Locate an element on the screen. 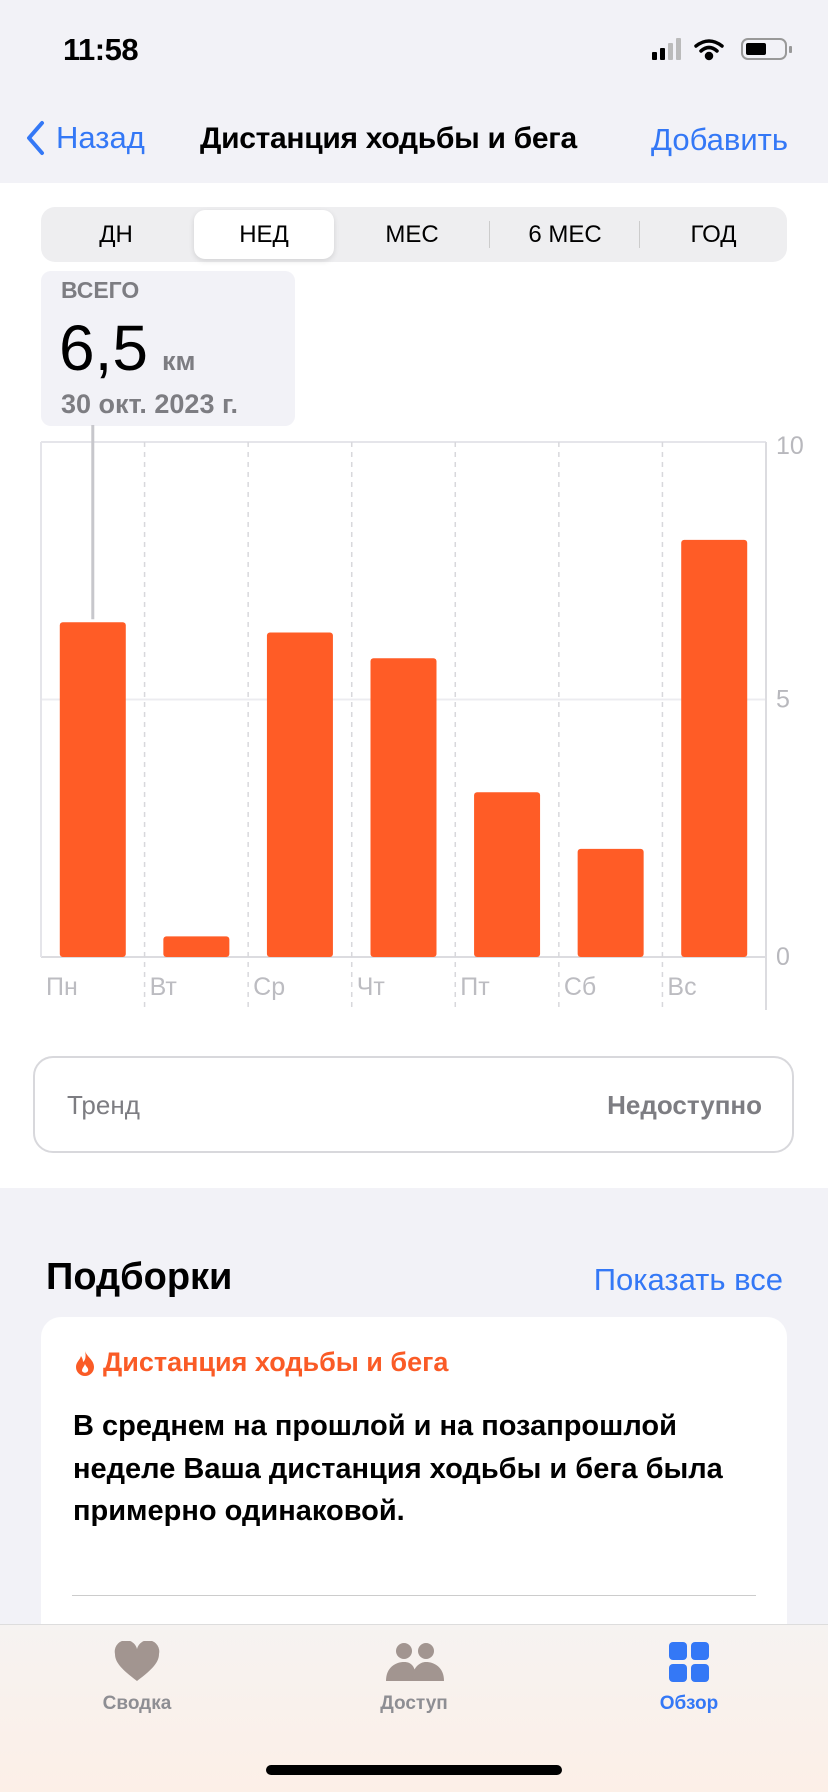  summary-date: 30 окт. 2023 г. is located at coordinates (150, 404).